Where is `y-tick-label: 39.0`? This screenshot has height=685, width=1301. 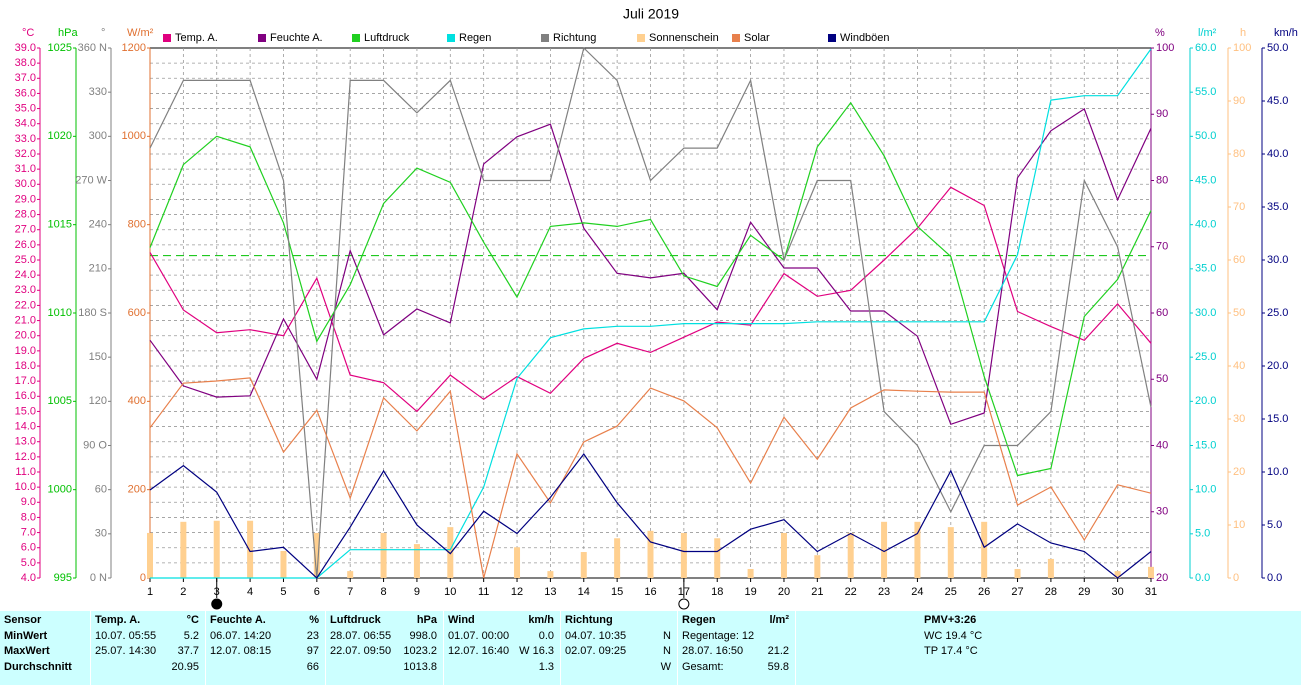 y-tick-label: 39.0 is located at coordinates (25, 48).